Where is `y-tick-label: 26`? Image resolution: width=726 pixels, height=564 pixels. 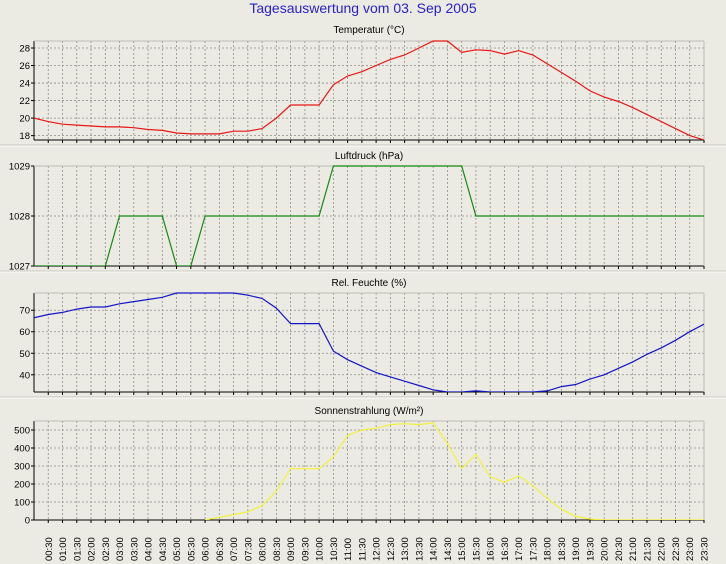 y-tick-label: 26 is located at coordinates (24, 66).